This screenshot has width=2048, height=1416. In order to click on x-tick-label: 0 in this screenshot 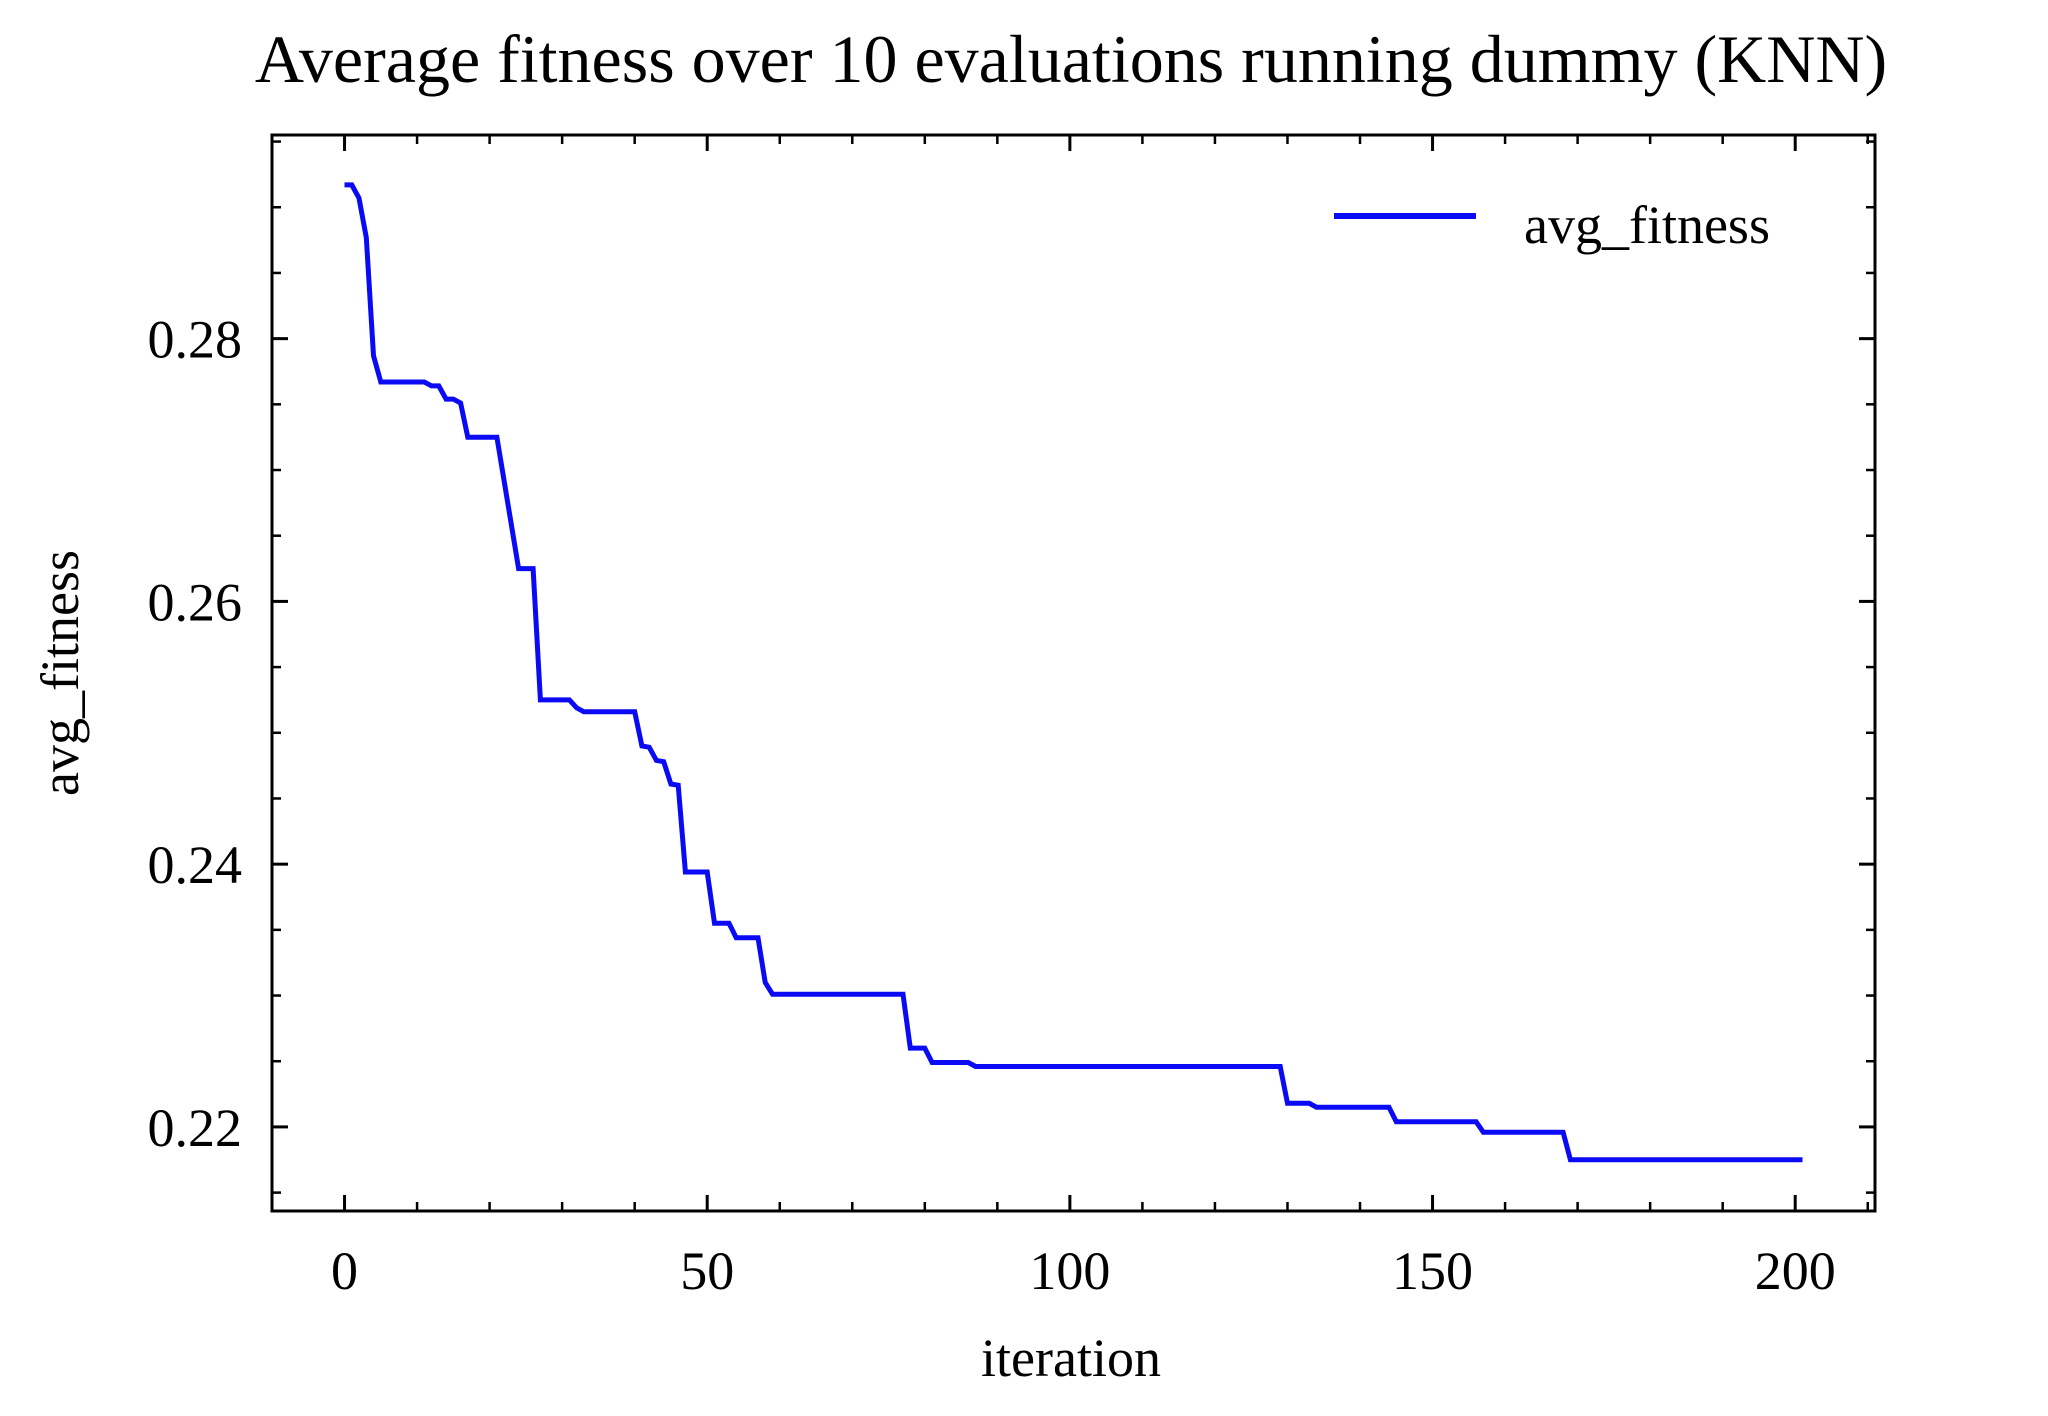, I will do `click(344, 1271)`.